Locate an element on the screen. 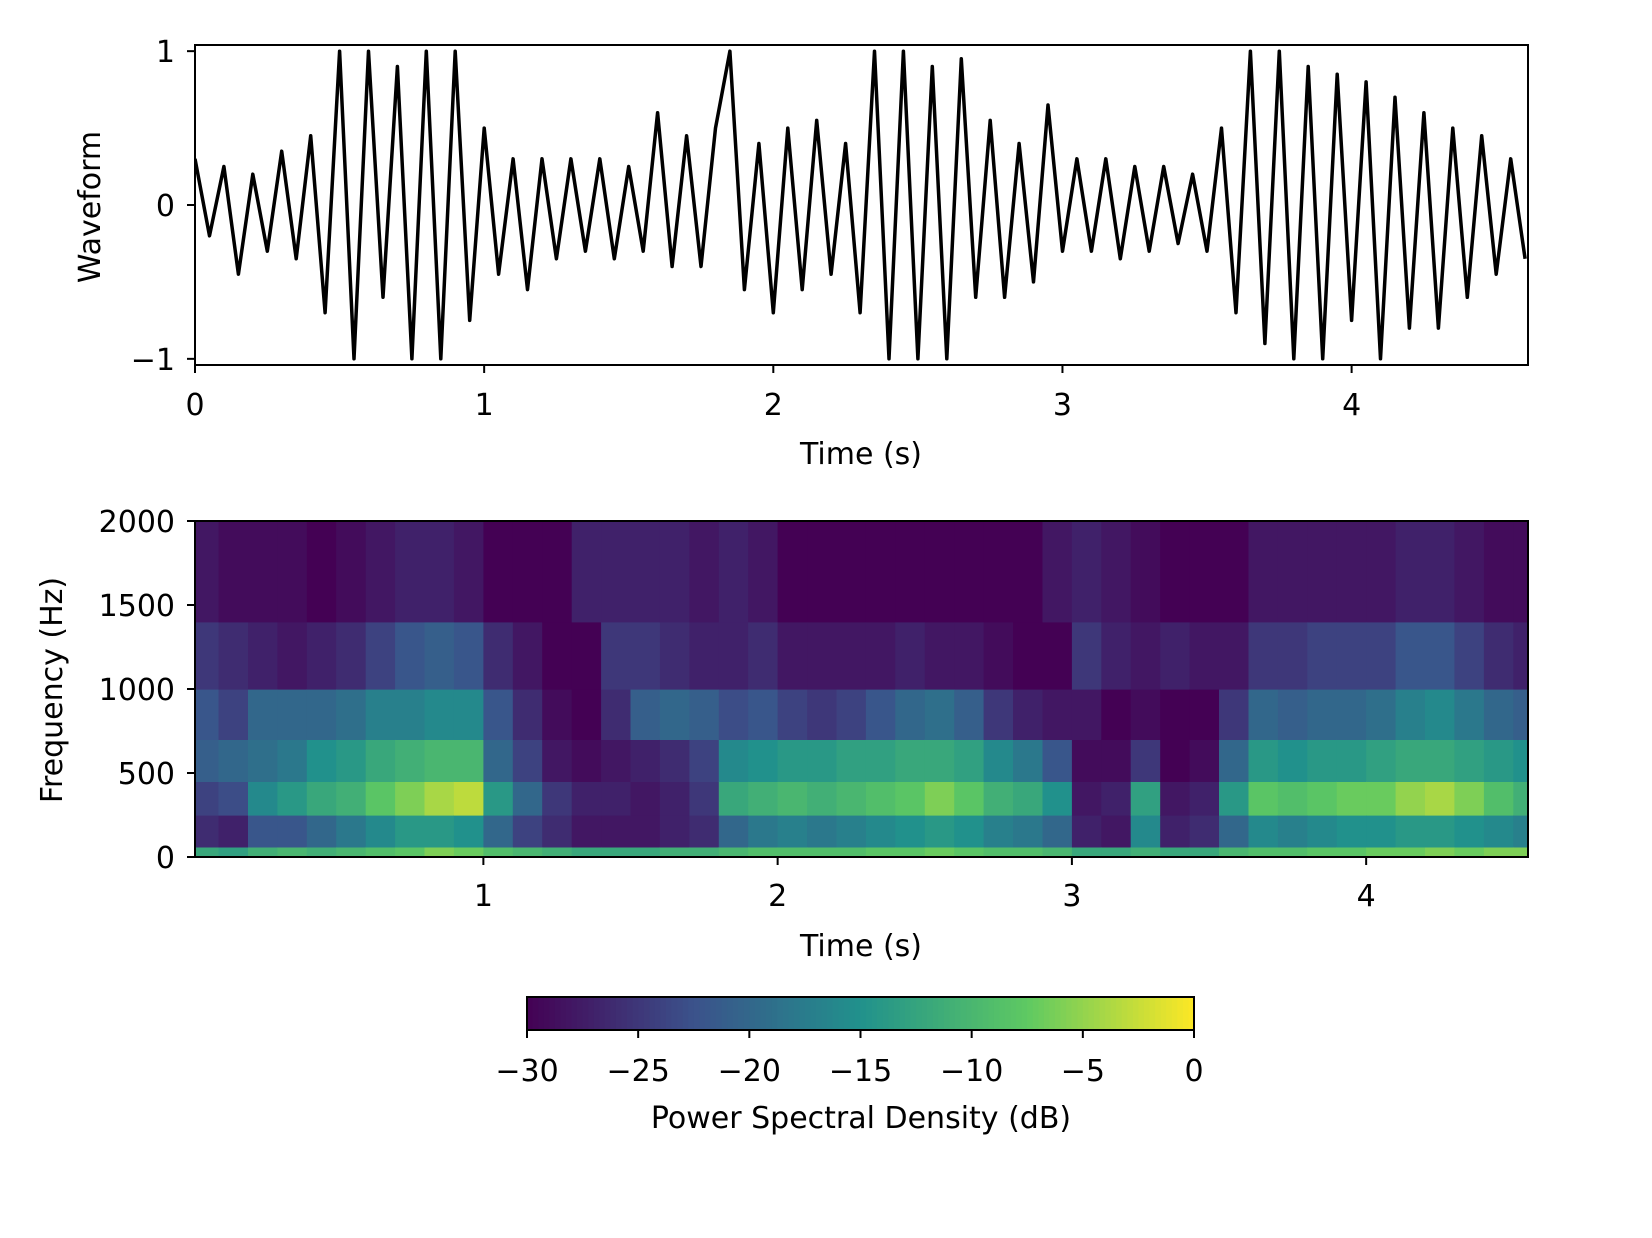 Image resolution: width=1652 pixels, height=1238 pixels. colorbar-tick-label: −20 is located at coordinates (749, 1071).